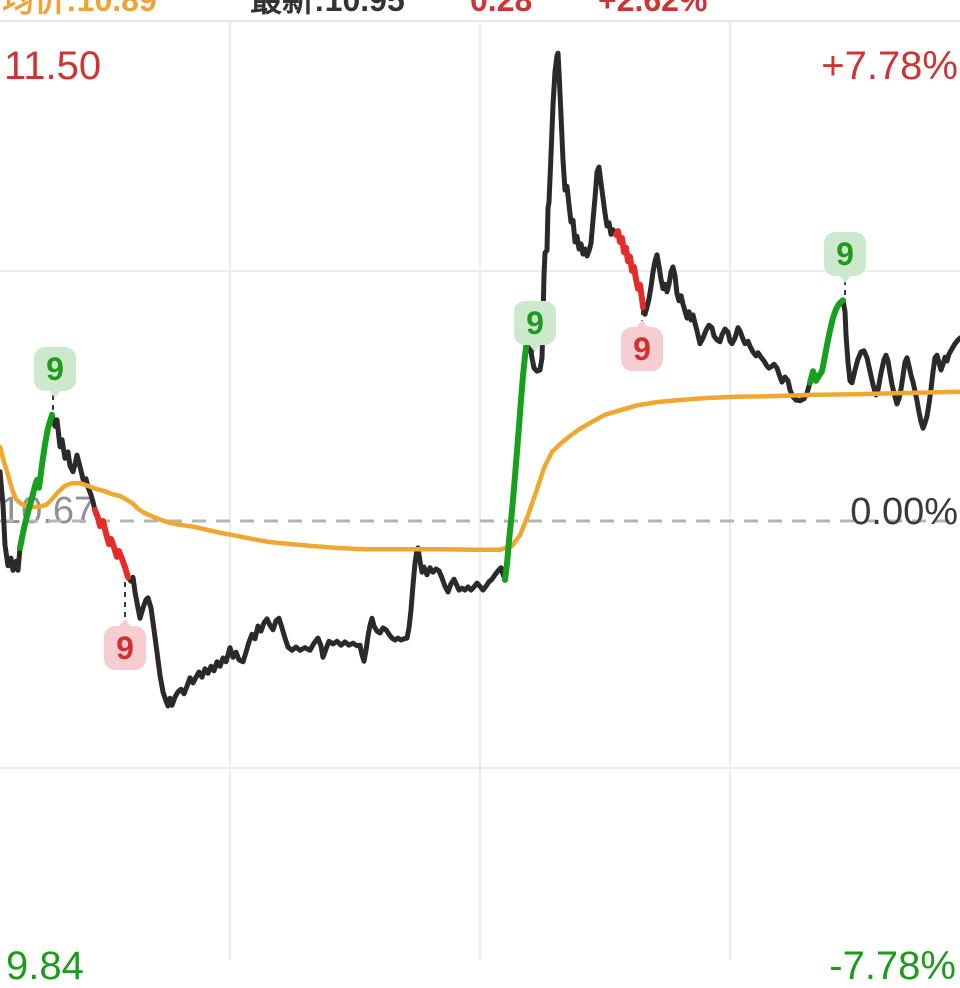  Describe the element at coordinates (653, 9) in the screenshot. I see `price-change-pct-label: +2.62%` at that location.